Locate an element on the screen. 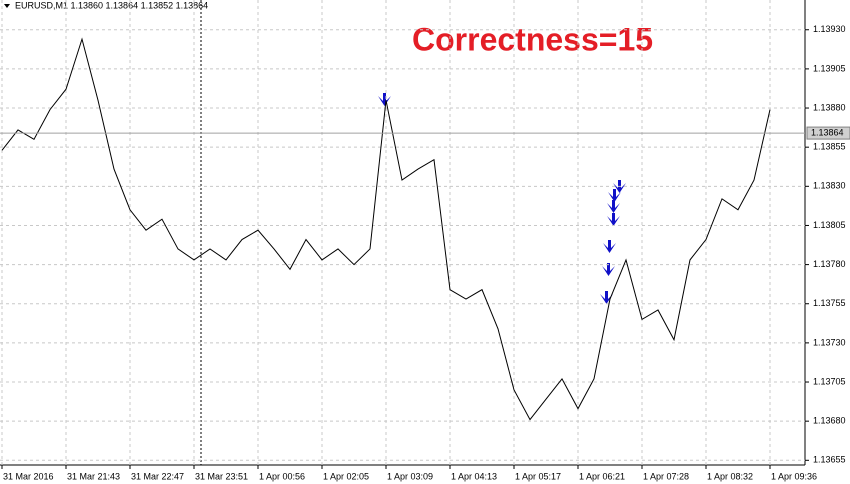  annotation: Correctness=15 is located at coordinates (532, 39).